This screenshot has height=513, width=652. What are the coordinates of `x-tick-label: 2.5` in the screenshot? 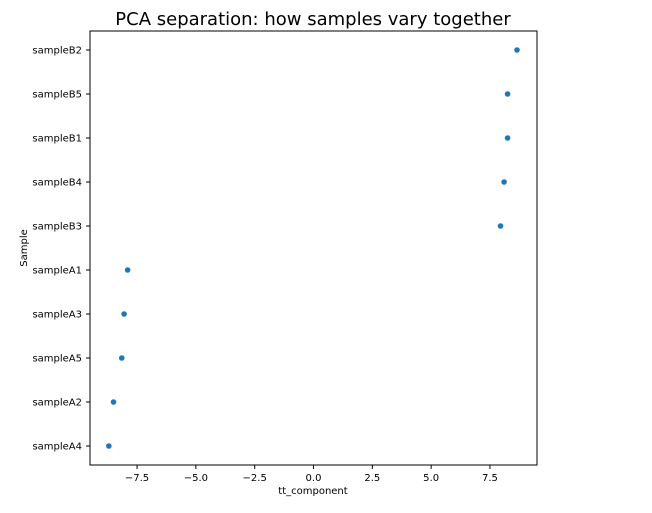 It's located at (372, 478).